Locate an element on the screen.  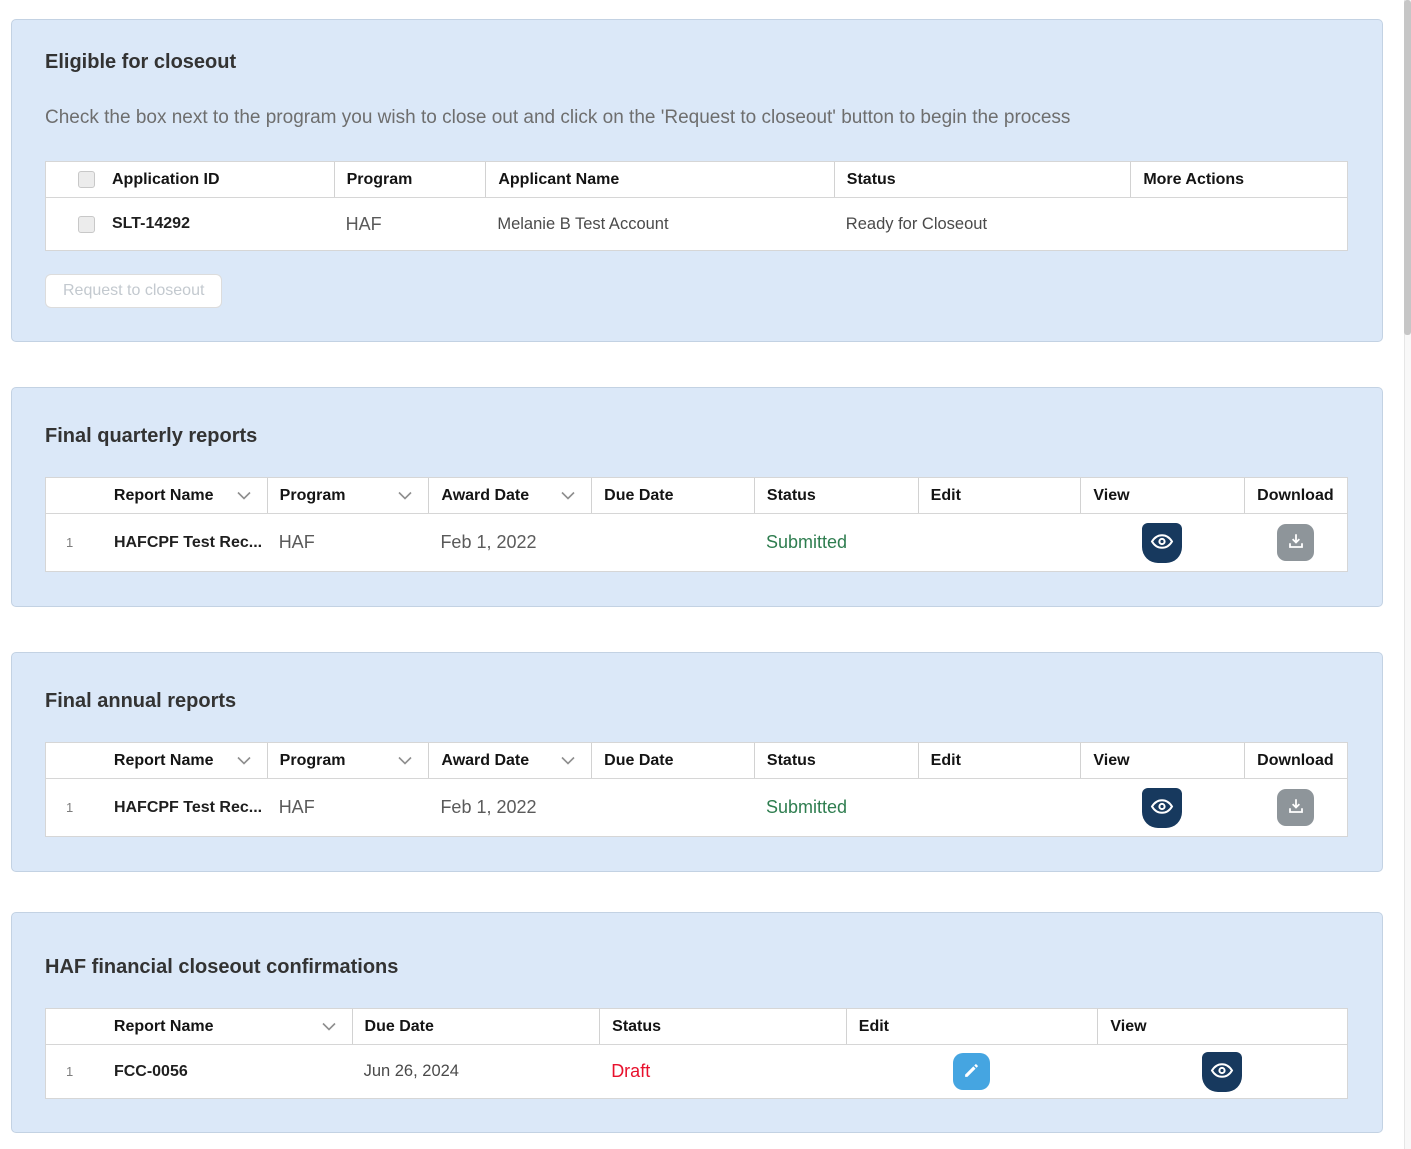
panel-title: Final annual reports is located at coordinates (141, 701).